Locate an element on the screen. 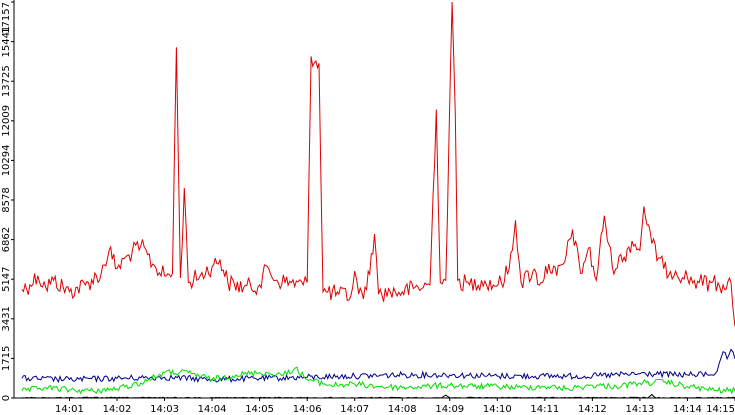 The height and width of the screenshot is (415, 735). y-tick-label: 5147 is located at coordinates (6, 278).